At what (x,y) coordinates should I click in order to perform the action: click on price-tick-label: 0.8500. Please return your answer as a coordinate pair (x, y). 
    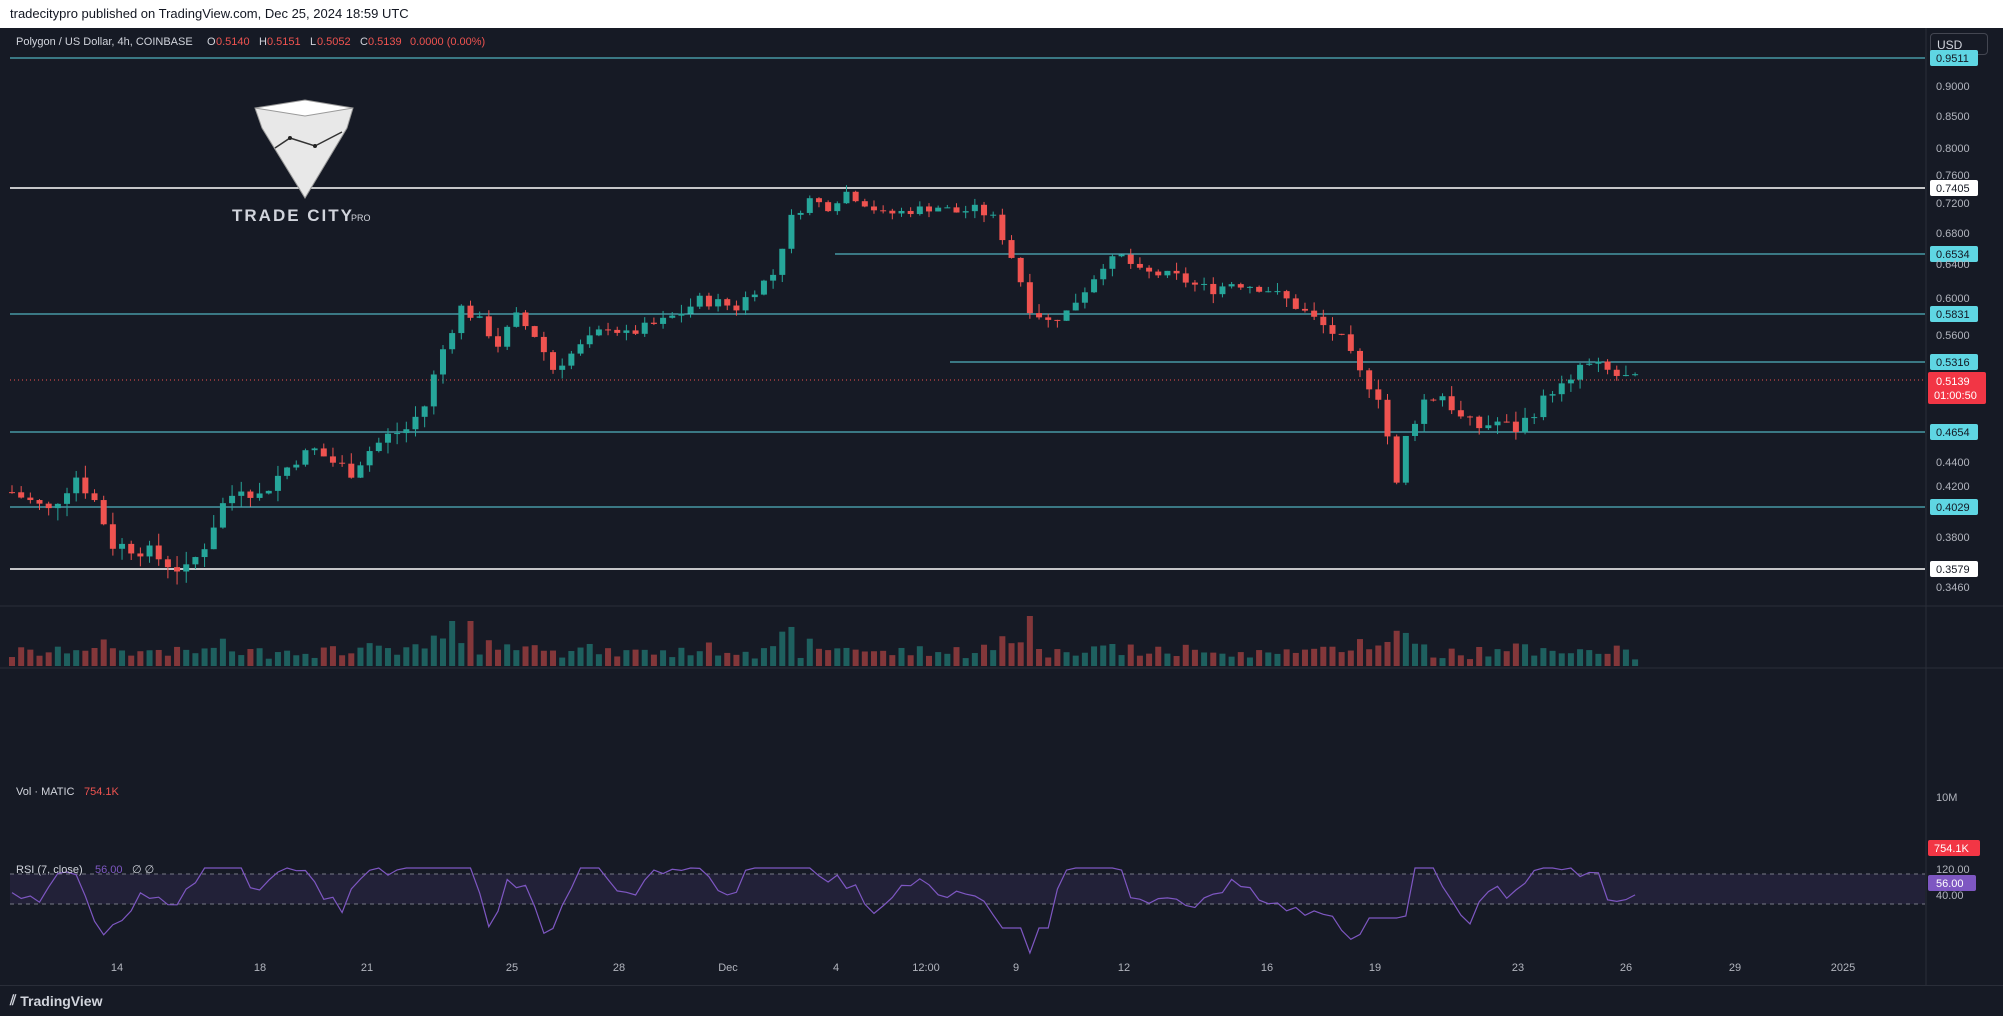
    Looking at the image, I should click on (1953, 117).